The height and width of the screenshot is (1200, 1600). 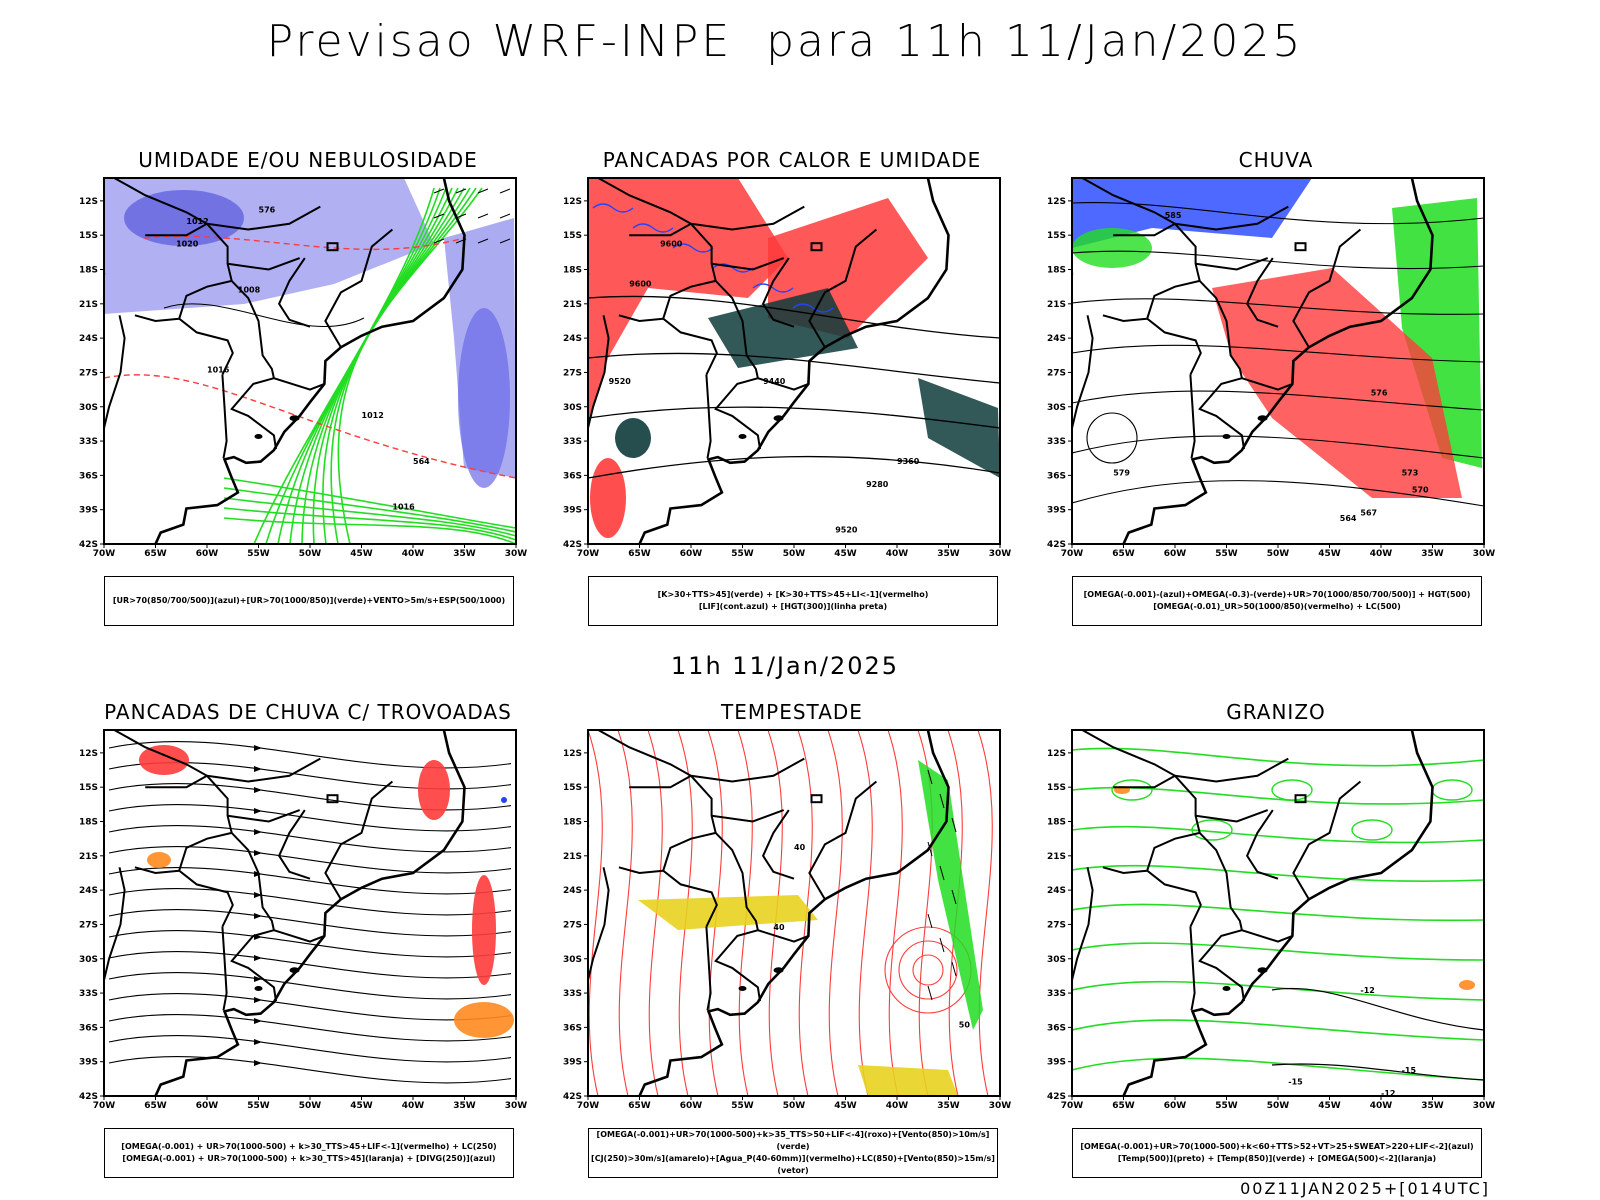 I want to click on jet-area-yellow, so click(x=908, y=1080).